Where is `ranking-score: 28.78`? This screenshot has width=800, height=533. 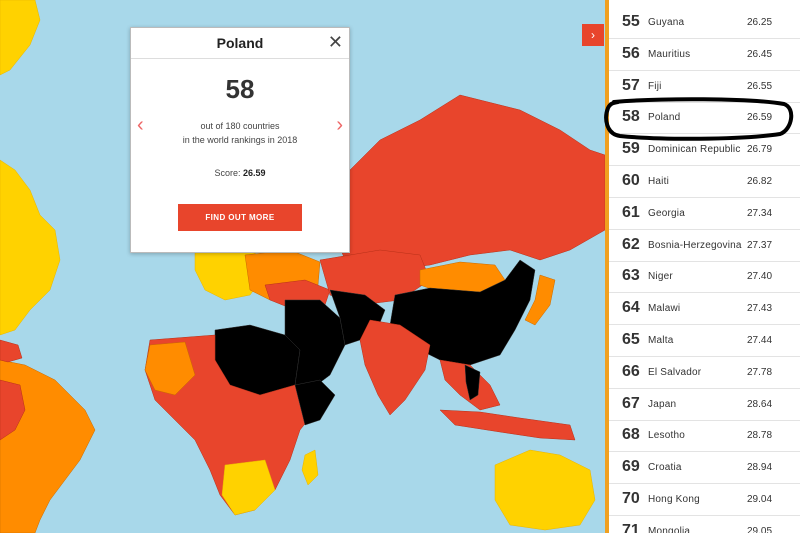 ranking-score: 28.78 is located at coordinates (760, 436).